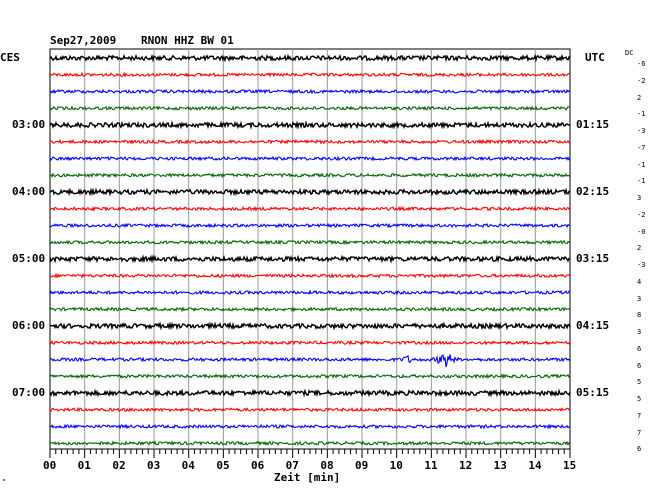 Image resolution: width=650 pixels, height=494 pixels. Describe the element at coordinates (362, 465) in the screenshot. I see `x-tick-label: 09` at that location.